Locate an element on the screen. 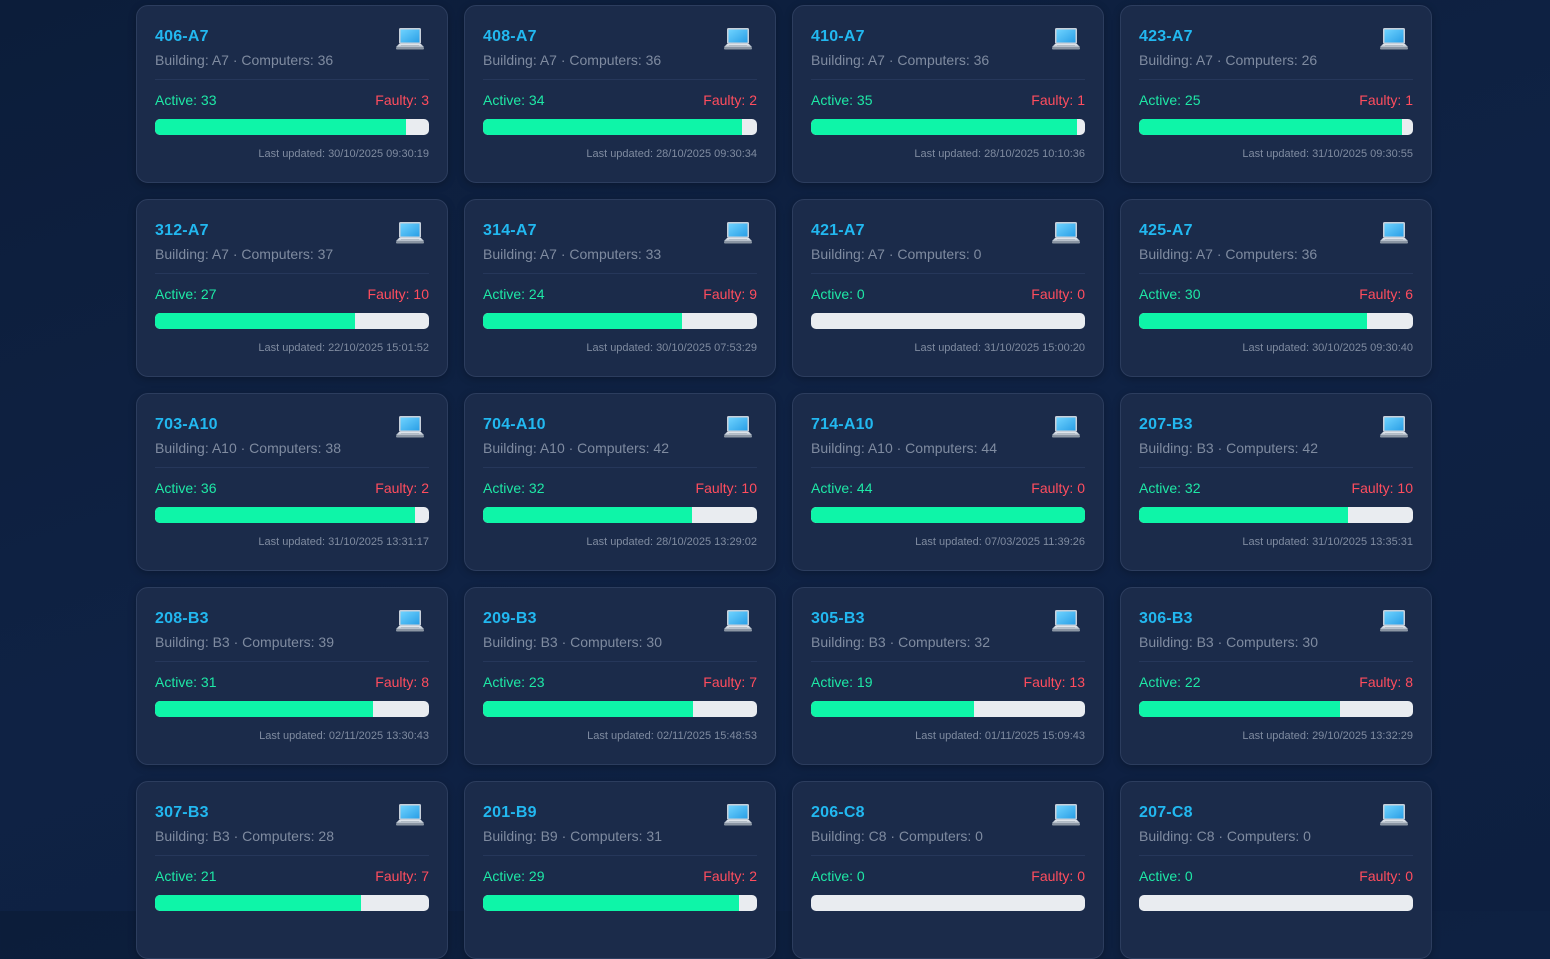  room-card-423-a7: 423-A7 Building: A7 · Computers: 26 is located at coordinates (1276, 94).